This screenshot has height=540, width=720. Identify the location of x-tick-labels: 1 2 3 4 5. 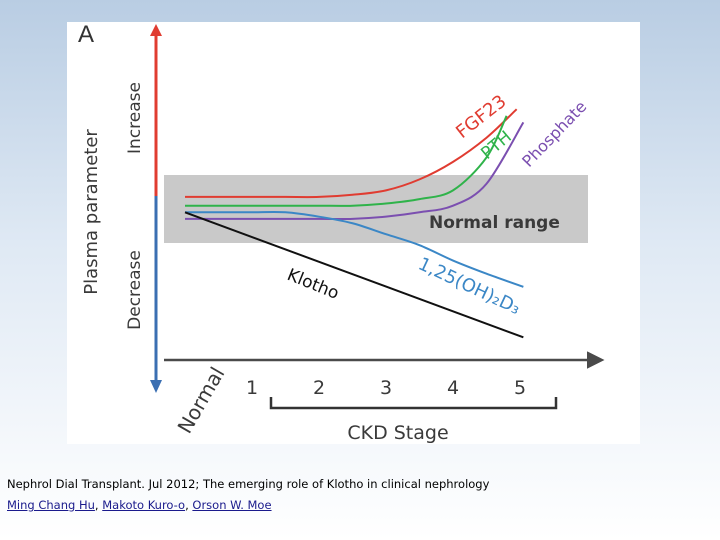
(386, 388).